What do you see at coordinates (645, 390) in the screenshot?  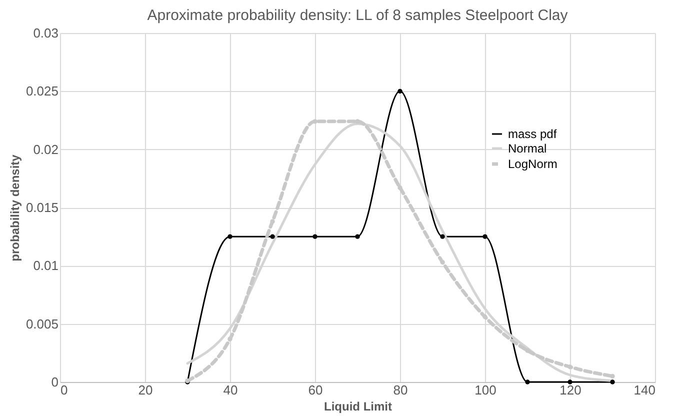 I see `x-tick-label: 140` at bounding box center [645, 390].